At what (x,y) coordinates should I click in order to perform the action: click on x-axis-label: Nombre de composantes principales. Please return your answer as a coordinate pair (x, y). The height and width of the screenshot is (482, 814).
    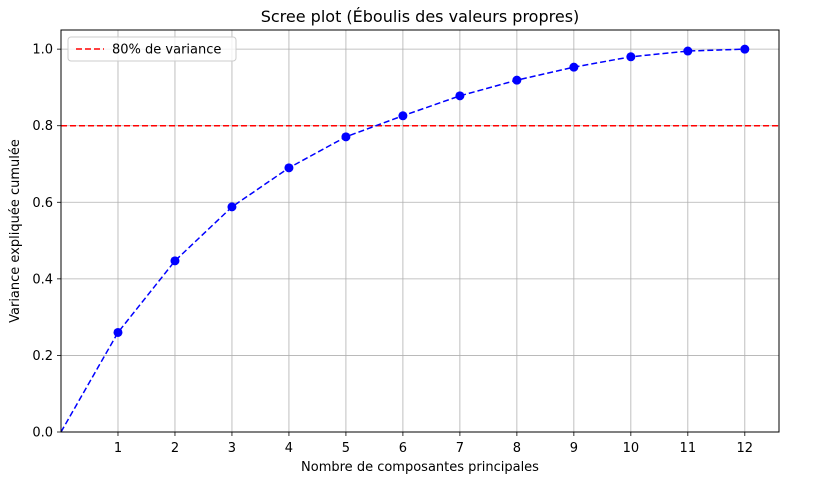
    Looking at the image, I should click on (420, 467).